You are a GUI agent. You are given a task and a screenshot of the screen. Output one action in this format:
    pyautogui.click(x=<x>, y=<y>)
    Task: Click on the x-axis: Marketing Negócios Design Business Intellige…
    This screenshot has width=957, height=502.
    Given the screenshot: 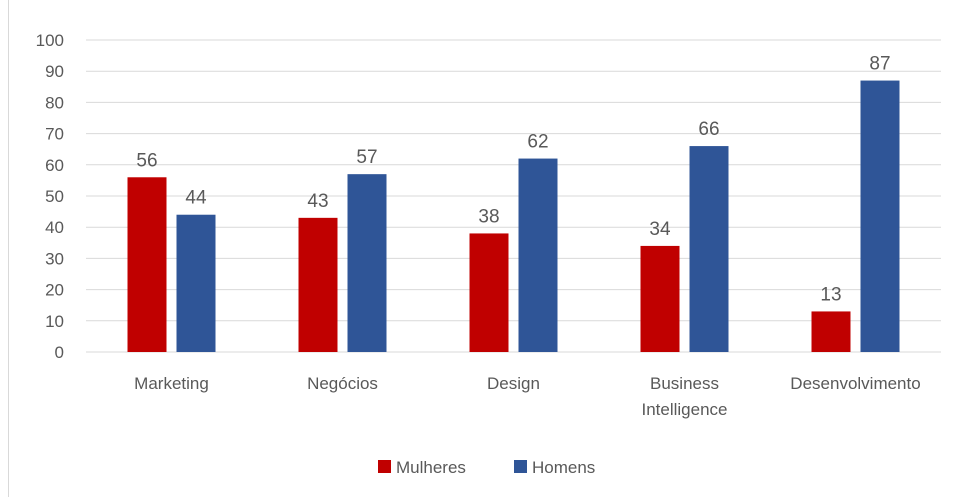 What is the action you would take?
    pyautogui.click(x=527, y=396)
    